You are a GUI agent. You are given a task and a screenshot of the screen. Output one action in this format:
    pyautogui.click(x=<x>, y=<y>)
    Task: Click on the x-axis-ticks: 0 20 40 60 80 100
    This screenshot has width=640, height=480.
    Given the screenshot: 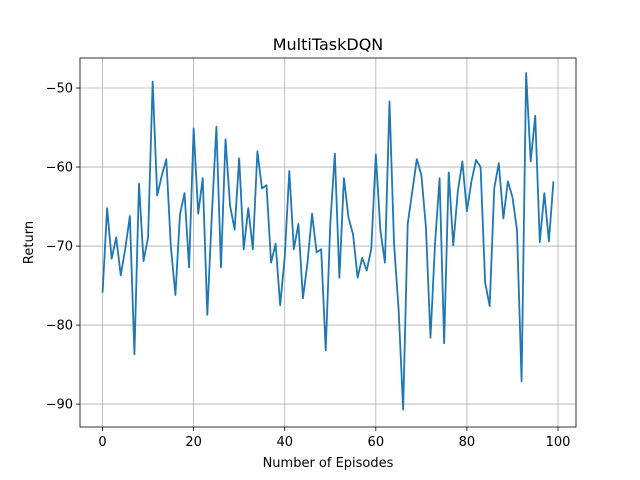 What is the action you would take?
    pyautogui.click(x=334, y=438)
    